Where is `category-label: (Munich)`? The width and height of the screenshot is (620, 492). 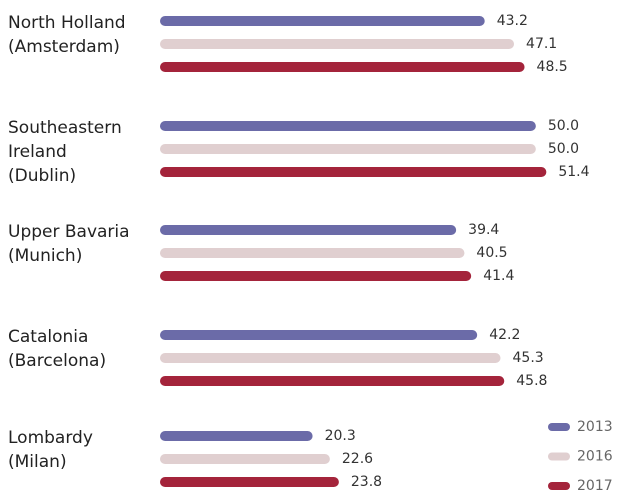
category-label: (Munich) is located at coordinates (45, 256).